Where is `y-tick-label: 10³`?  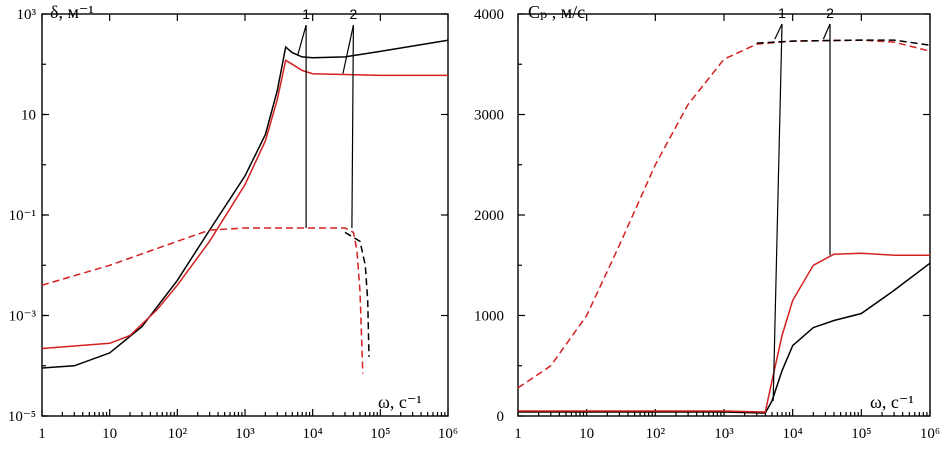
y-tick-label: 10³ is located at coordinates (27, 15).